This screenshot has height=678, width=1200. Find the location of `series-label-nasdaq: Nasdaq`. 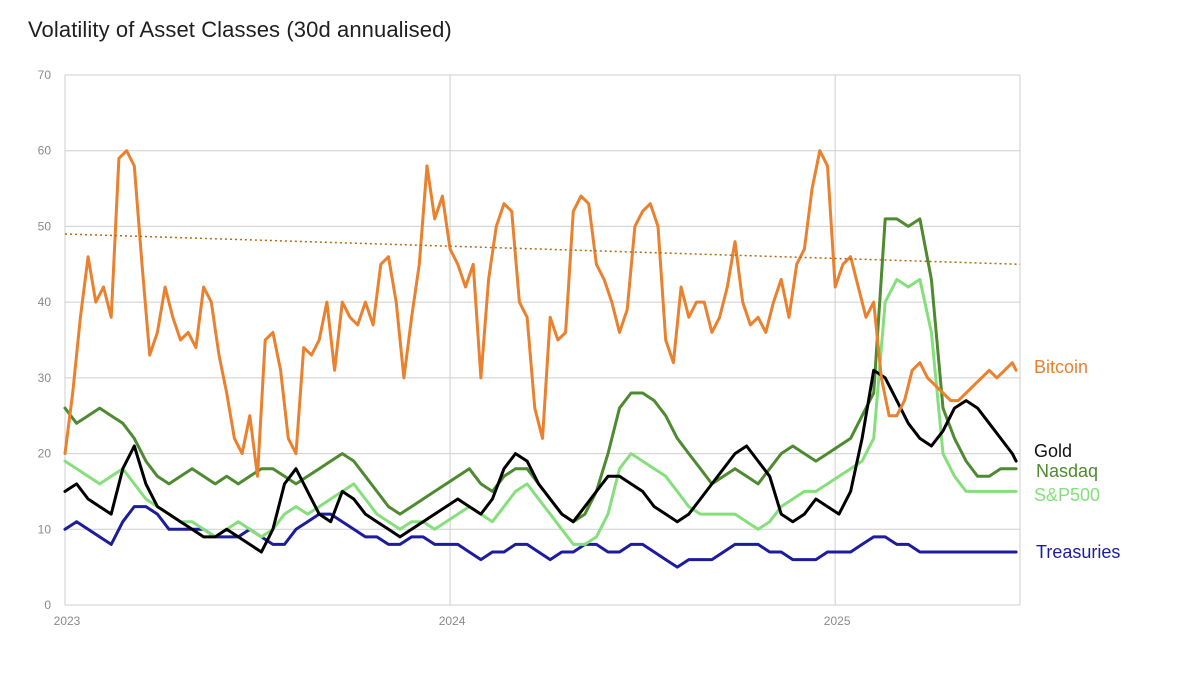

series-label-nasdaq: Nasdaq is located at coordinates (1067, 471).